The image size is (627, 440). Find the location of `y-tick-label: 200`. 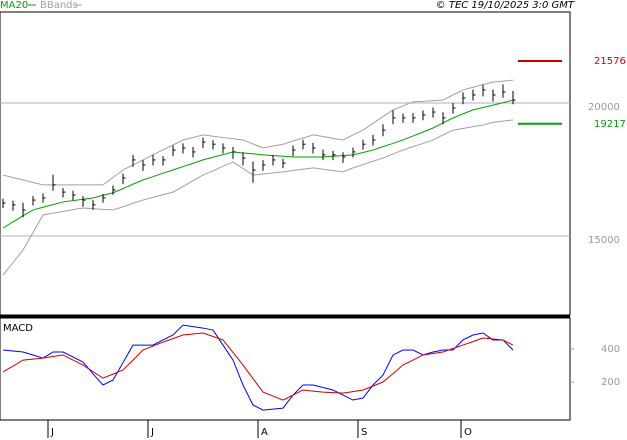

y-tick-label: 200 is located at coordinates (610, 382).